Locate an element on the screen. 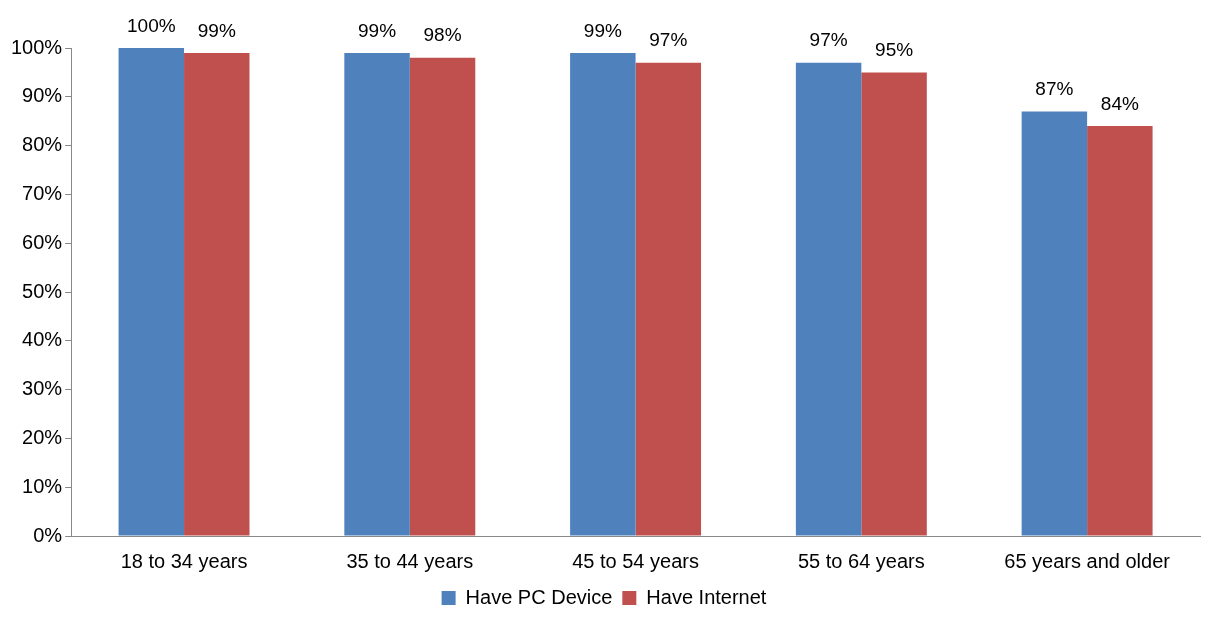 This screenshot has height=617, width=1208. legend-label: Have PC Device is located at coordinates (539, 596).